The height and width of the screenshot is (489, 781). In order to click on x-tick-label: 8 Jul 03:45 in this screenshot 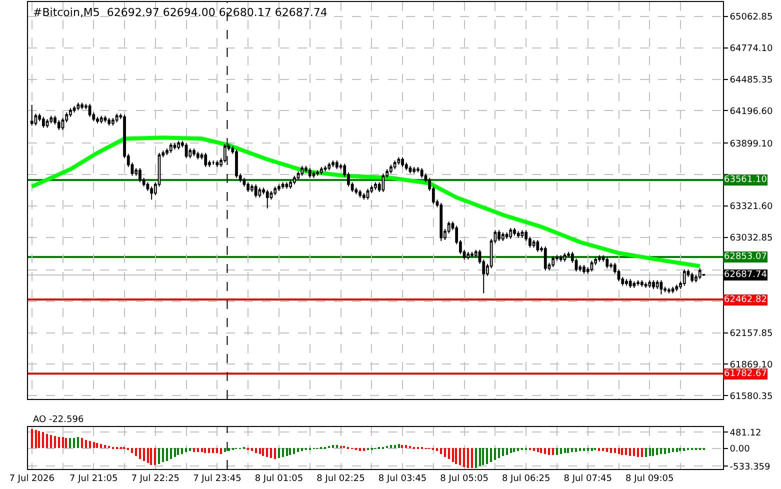, I will do `click(402, 479)`.